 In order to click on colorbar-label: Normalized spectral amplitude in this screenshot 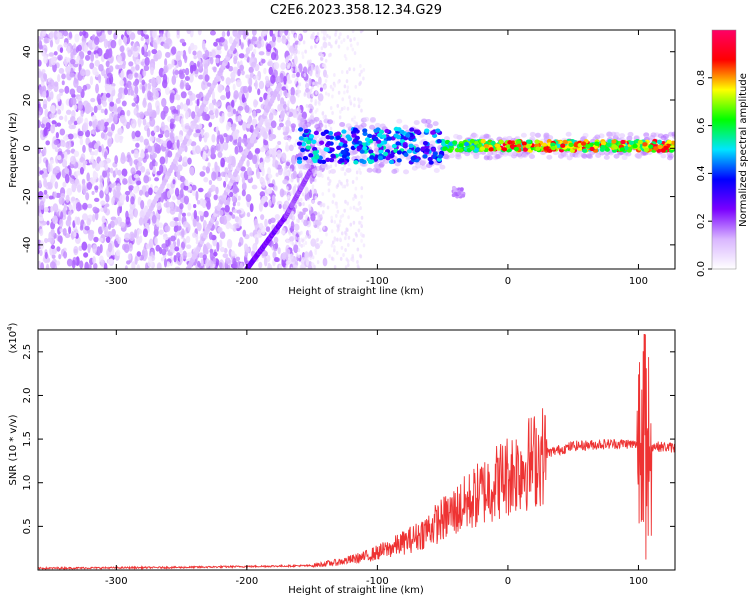, I will do `click(743, 150)`.